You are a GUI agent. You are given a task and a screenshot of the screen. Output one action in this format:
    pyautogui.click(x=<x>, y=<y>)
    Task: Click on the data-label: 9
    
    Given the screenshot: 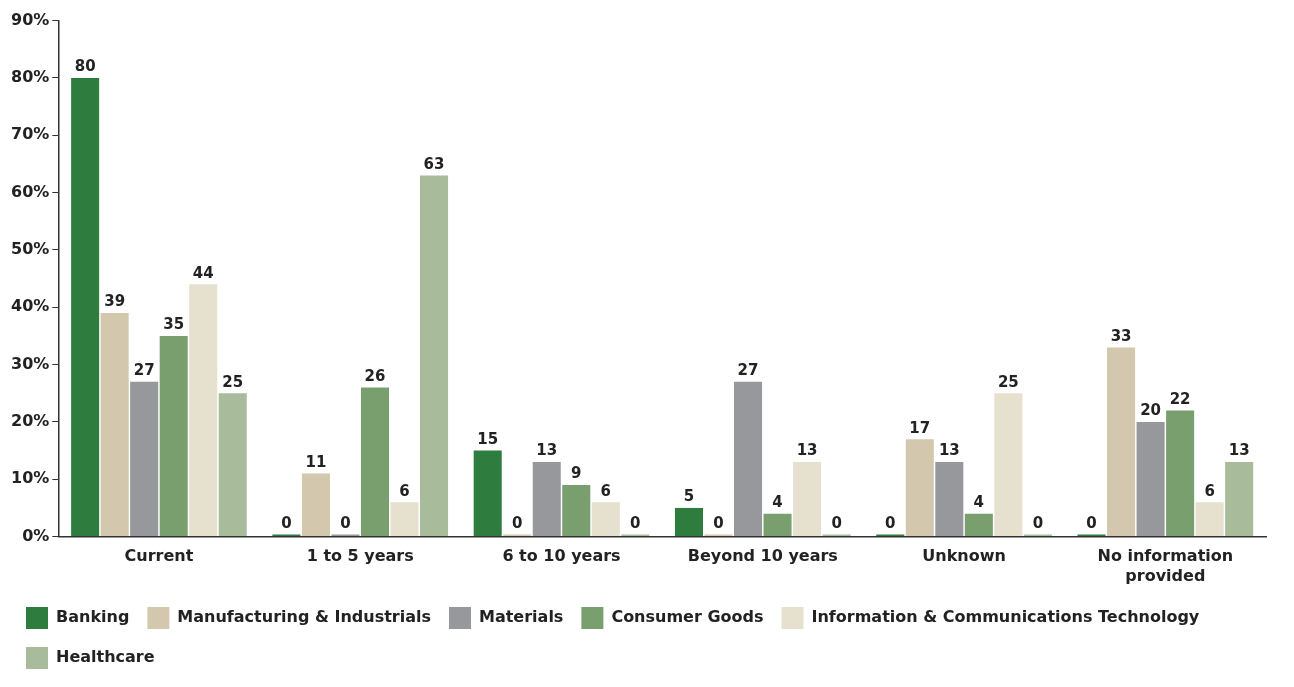 What is the action you would take?
    pyautogui.click(x=576, y=473)
    